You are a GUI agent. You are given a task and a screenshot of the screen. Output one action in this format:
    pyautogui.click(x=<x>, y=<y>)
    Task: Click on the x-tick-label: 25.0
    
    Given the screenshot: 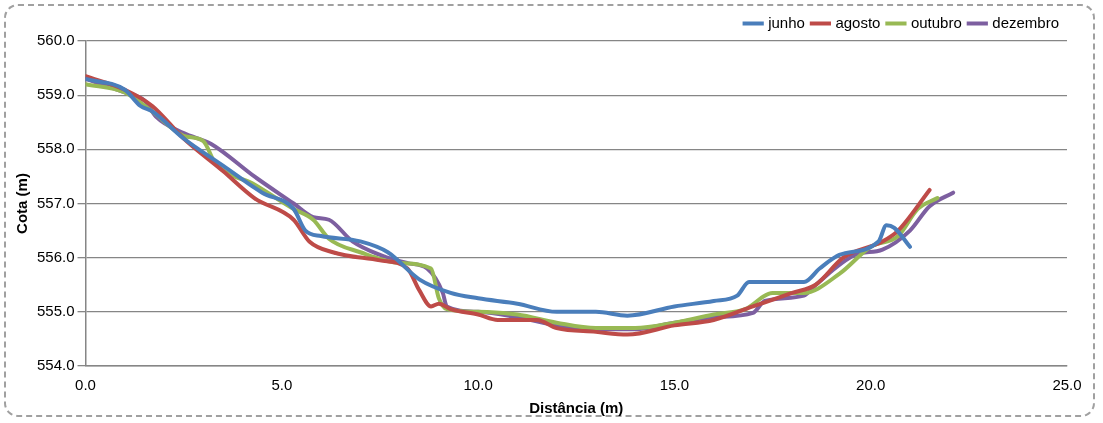 What is the action you would take?
    pyautogui.click(x=1067, y=385)
    